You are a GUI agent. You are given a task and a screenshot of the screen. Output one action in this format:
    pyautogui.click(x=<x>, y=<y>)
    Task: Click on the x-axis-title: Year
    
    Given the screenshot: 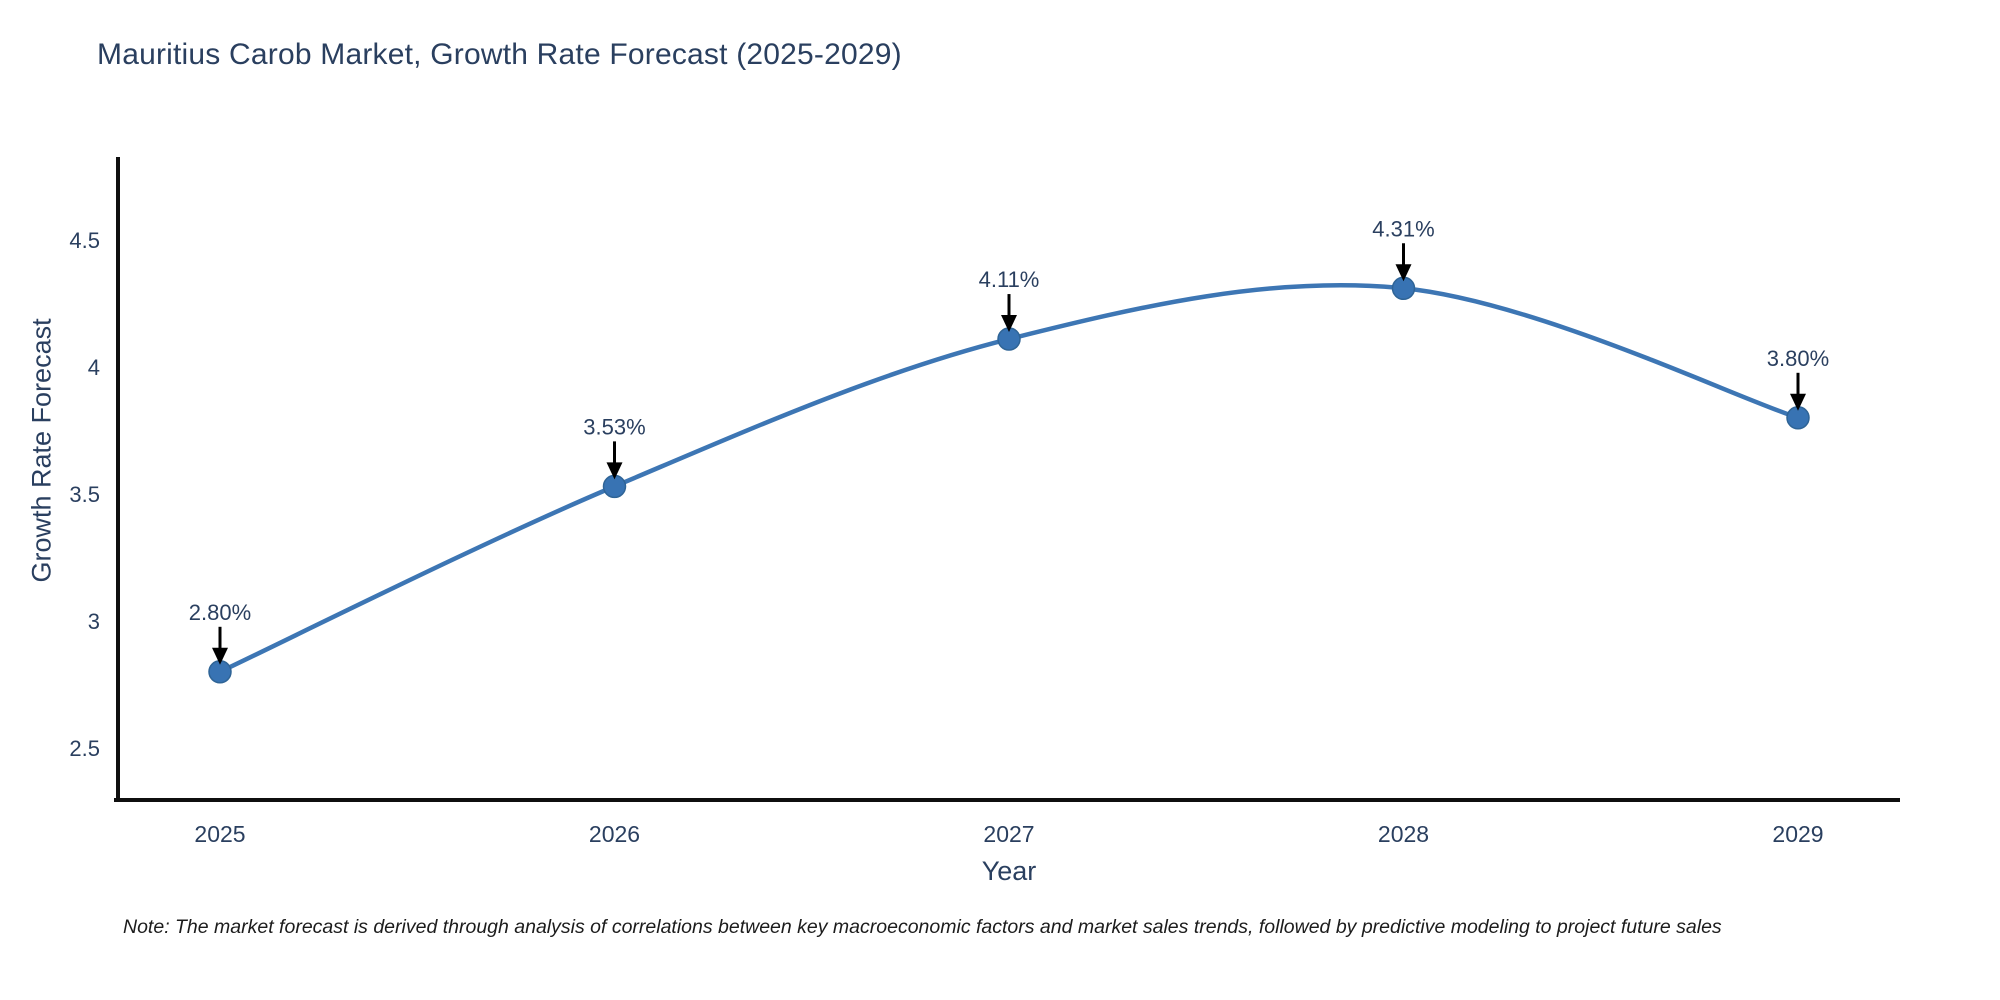 What is the action you would take?
    pyautogui.click(x=1009, y=871)
    